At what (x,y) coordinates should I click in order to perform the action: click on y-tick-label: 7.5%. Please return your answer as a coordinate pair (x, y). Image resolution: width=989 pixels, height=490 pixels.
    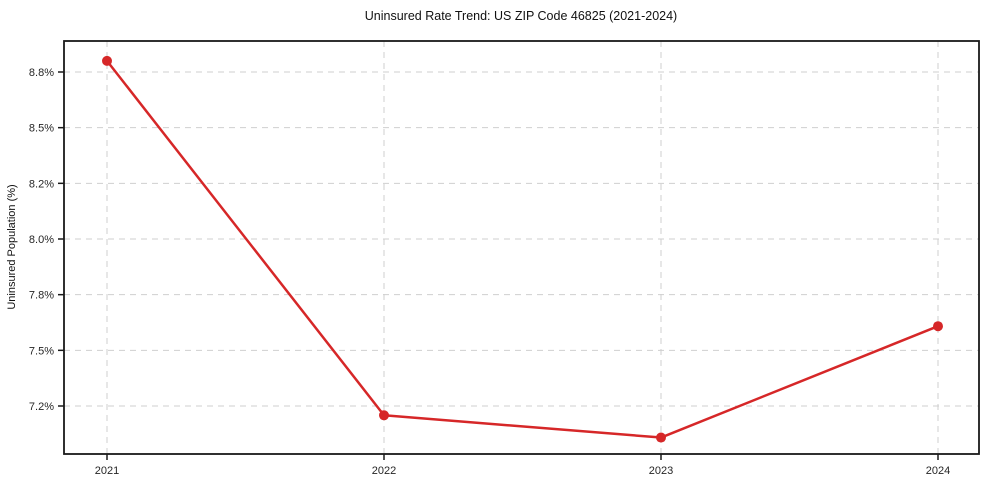
    Looking at the image, I should click on (41, 351).